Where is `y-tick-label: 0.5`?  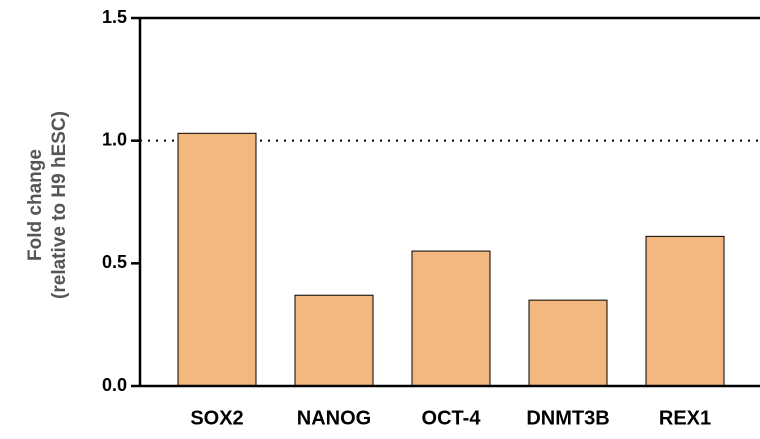
y-tick-label: 0.5 is located at coordinates (114, 262).